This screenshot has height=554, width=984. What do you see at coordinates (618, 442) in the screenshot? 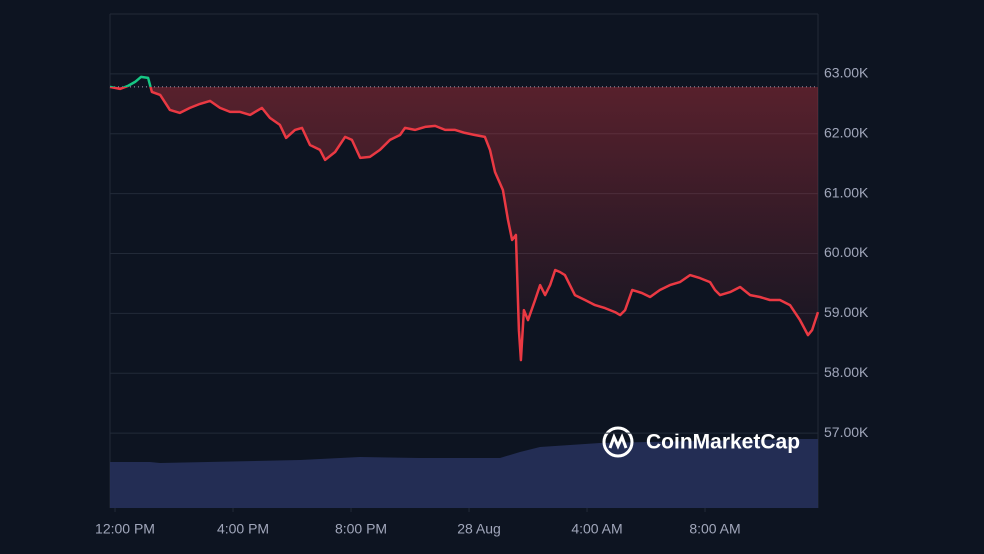
I see `watermark-logo` at bounding box center [618, 442].